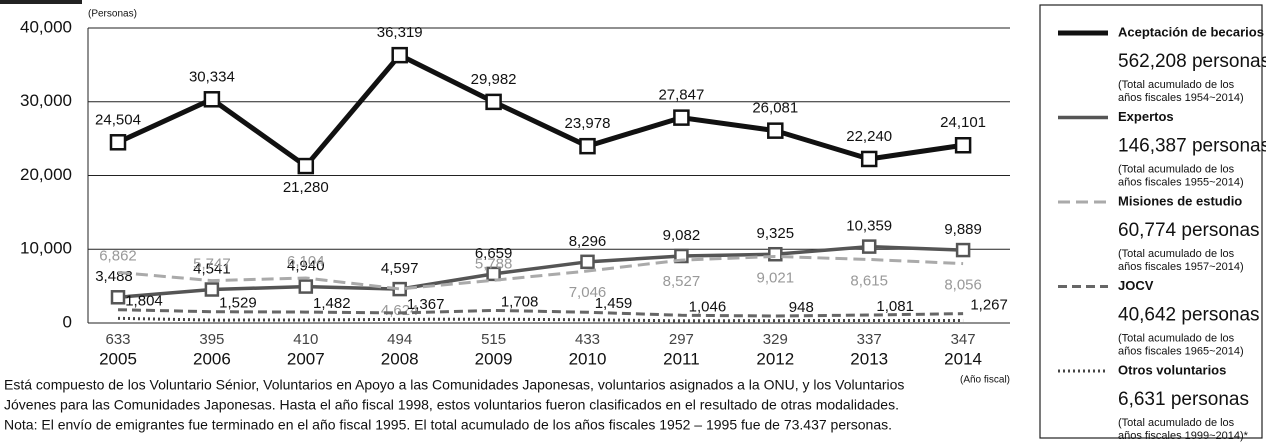  I want to click on value-label: 21,280, so click(306, 187).